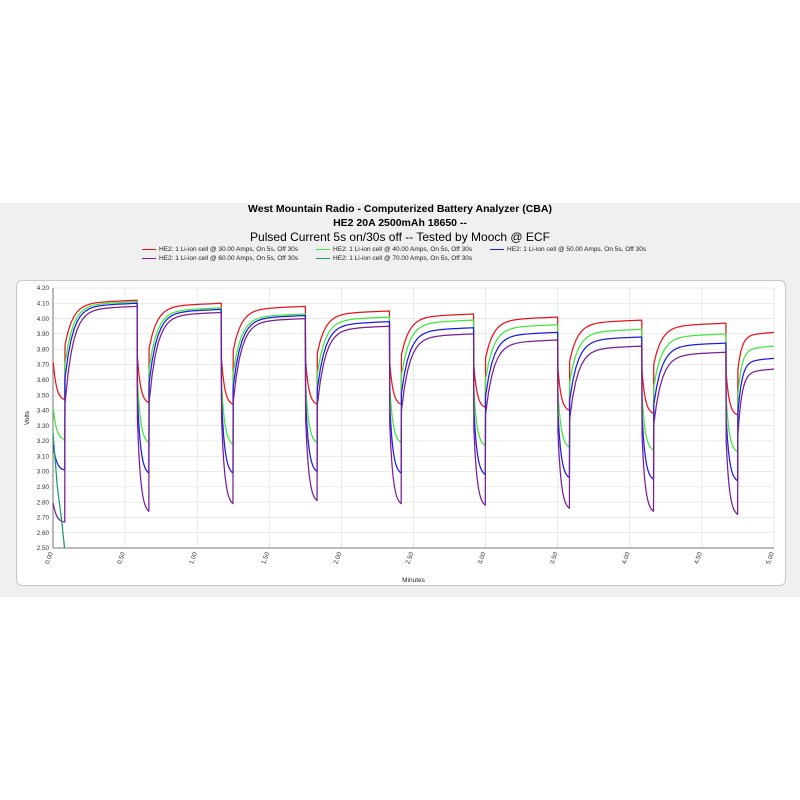 This screenshot has width=800, height=800. Describe the element at coordinates (410, 558) in the screenshot. I see `x-tick-label: 2.50` at that location.